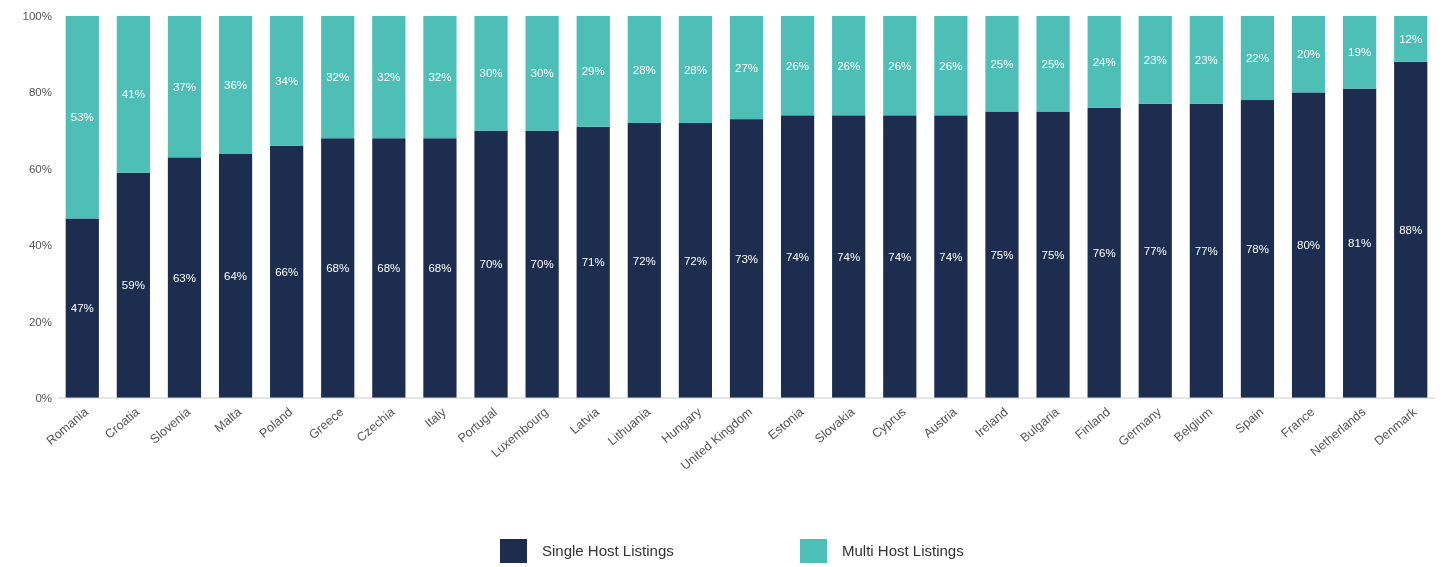 The width and height of the screenshot is (1451, 567). What do you see at coordinates (491, 264) in the screenshot?
I see `data-label: 70%` at bounding box center [491, 264].